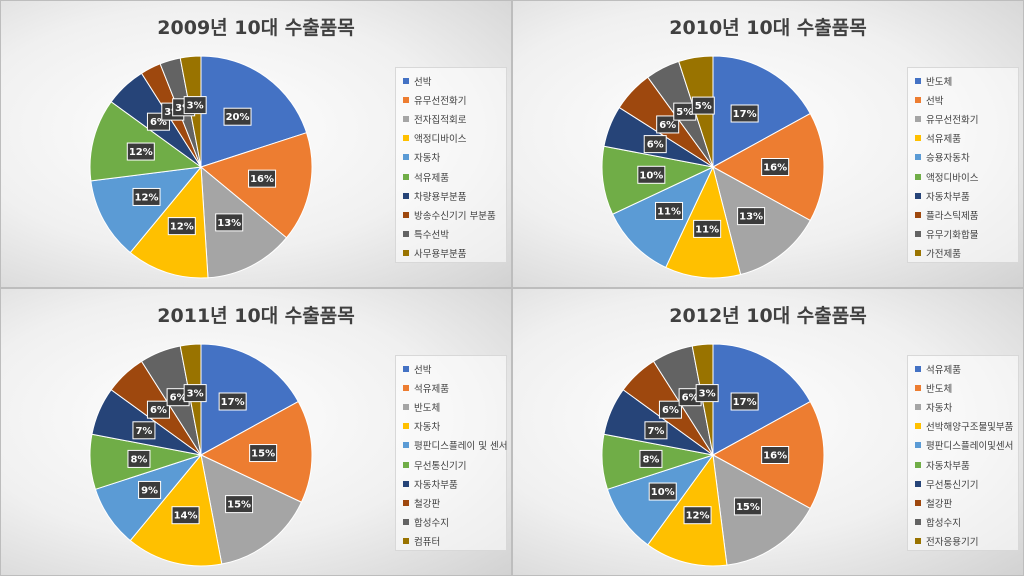 The image size is (1024, 576). I want to click on data-label-text: 14%, so click(186, 516).